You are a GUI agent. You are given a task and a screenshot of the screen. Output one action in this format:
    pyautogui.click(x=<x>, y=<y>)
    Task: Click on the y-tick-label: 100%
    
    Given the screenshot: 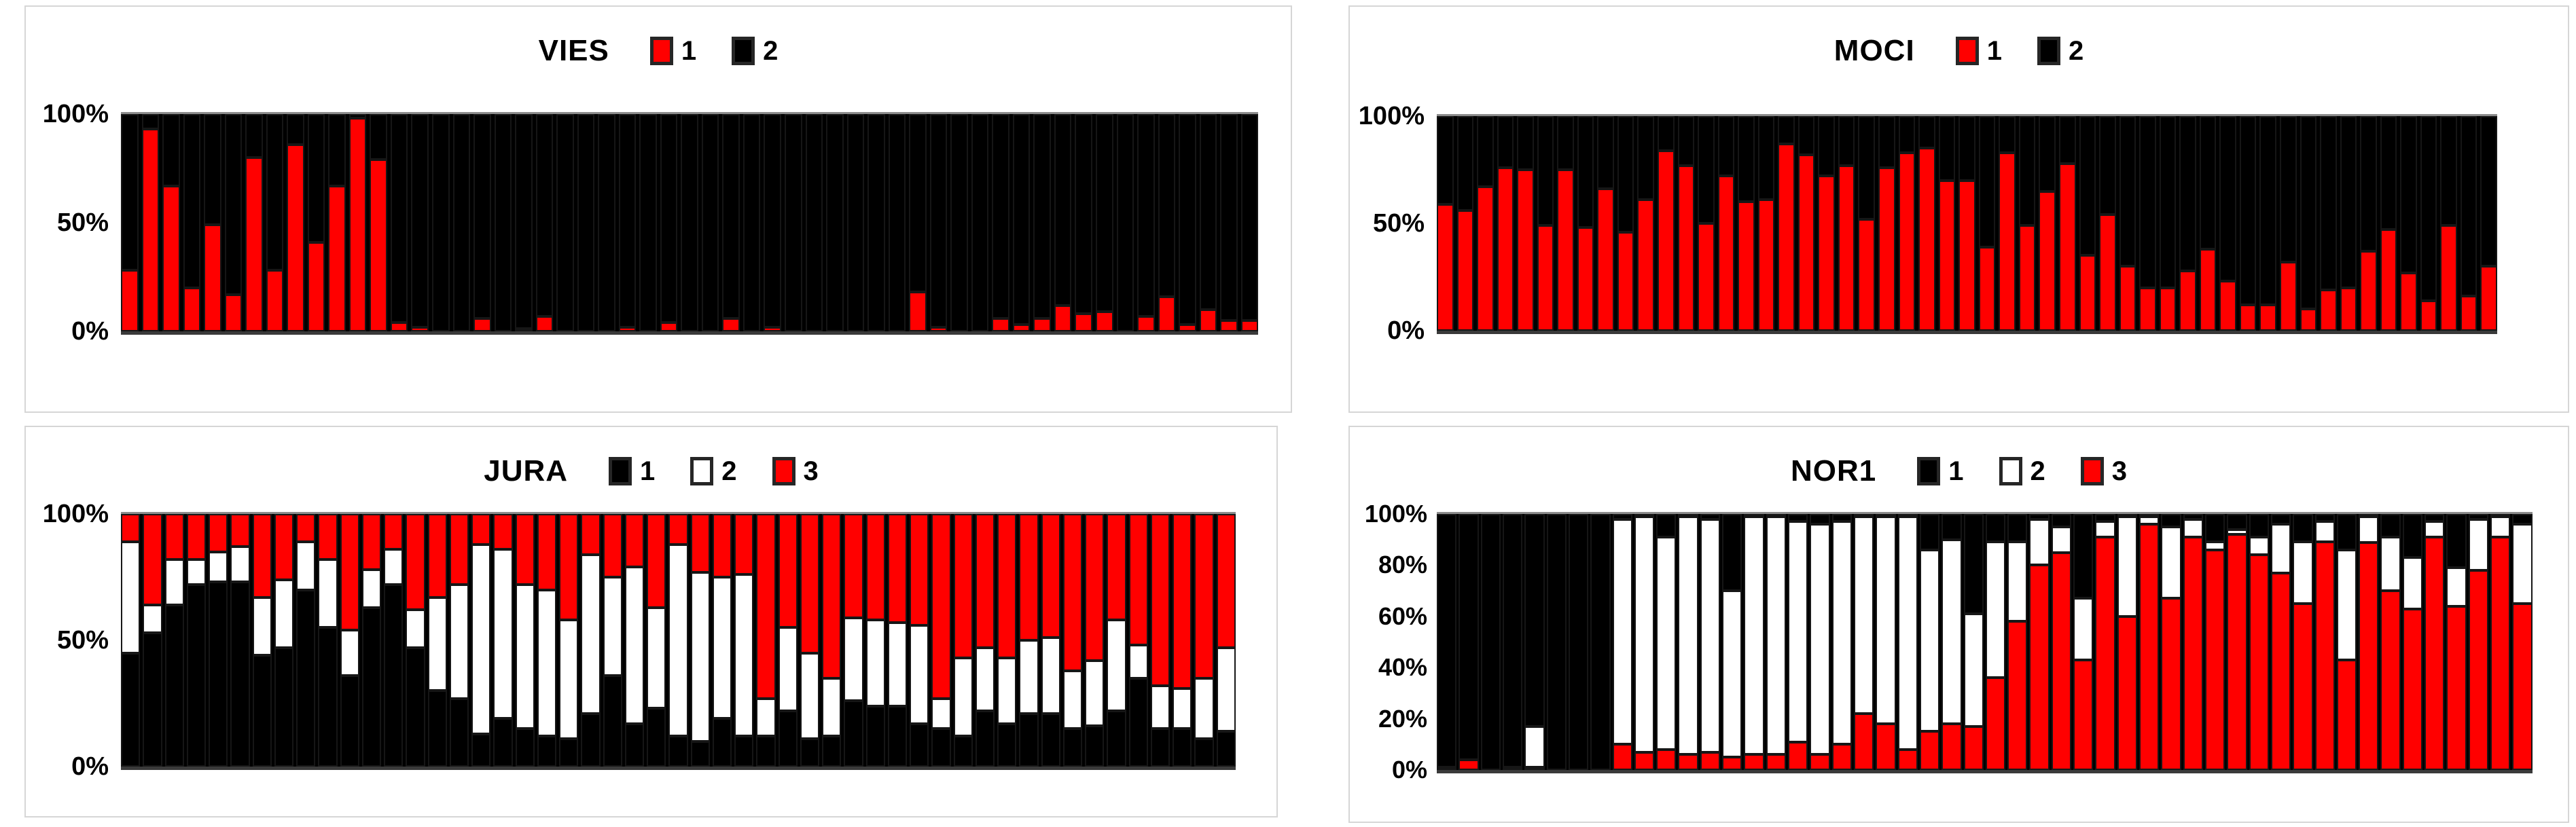 What is the action you would take?
    pyautogui.click(x=1391, y=116)
    